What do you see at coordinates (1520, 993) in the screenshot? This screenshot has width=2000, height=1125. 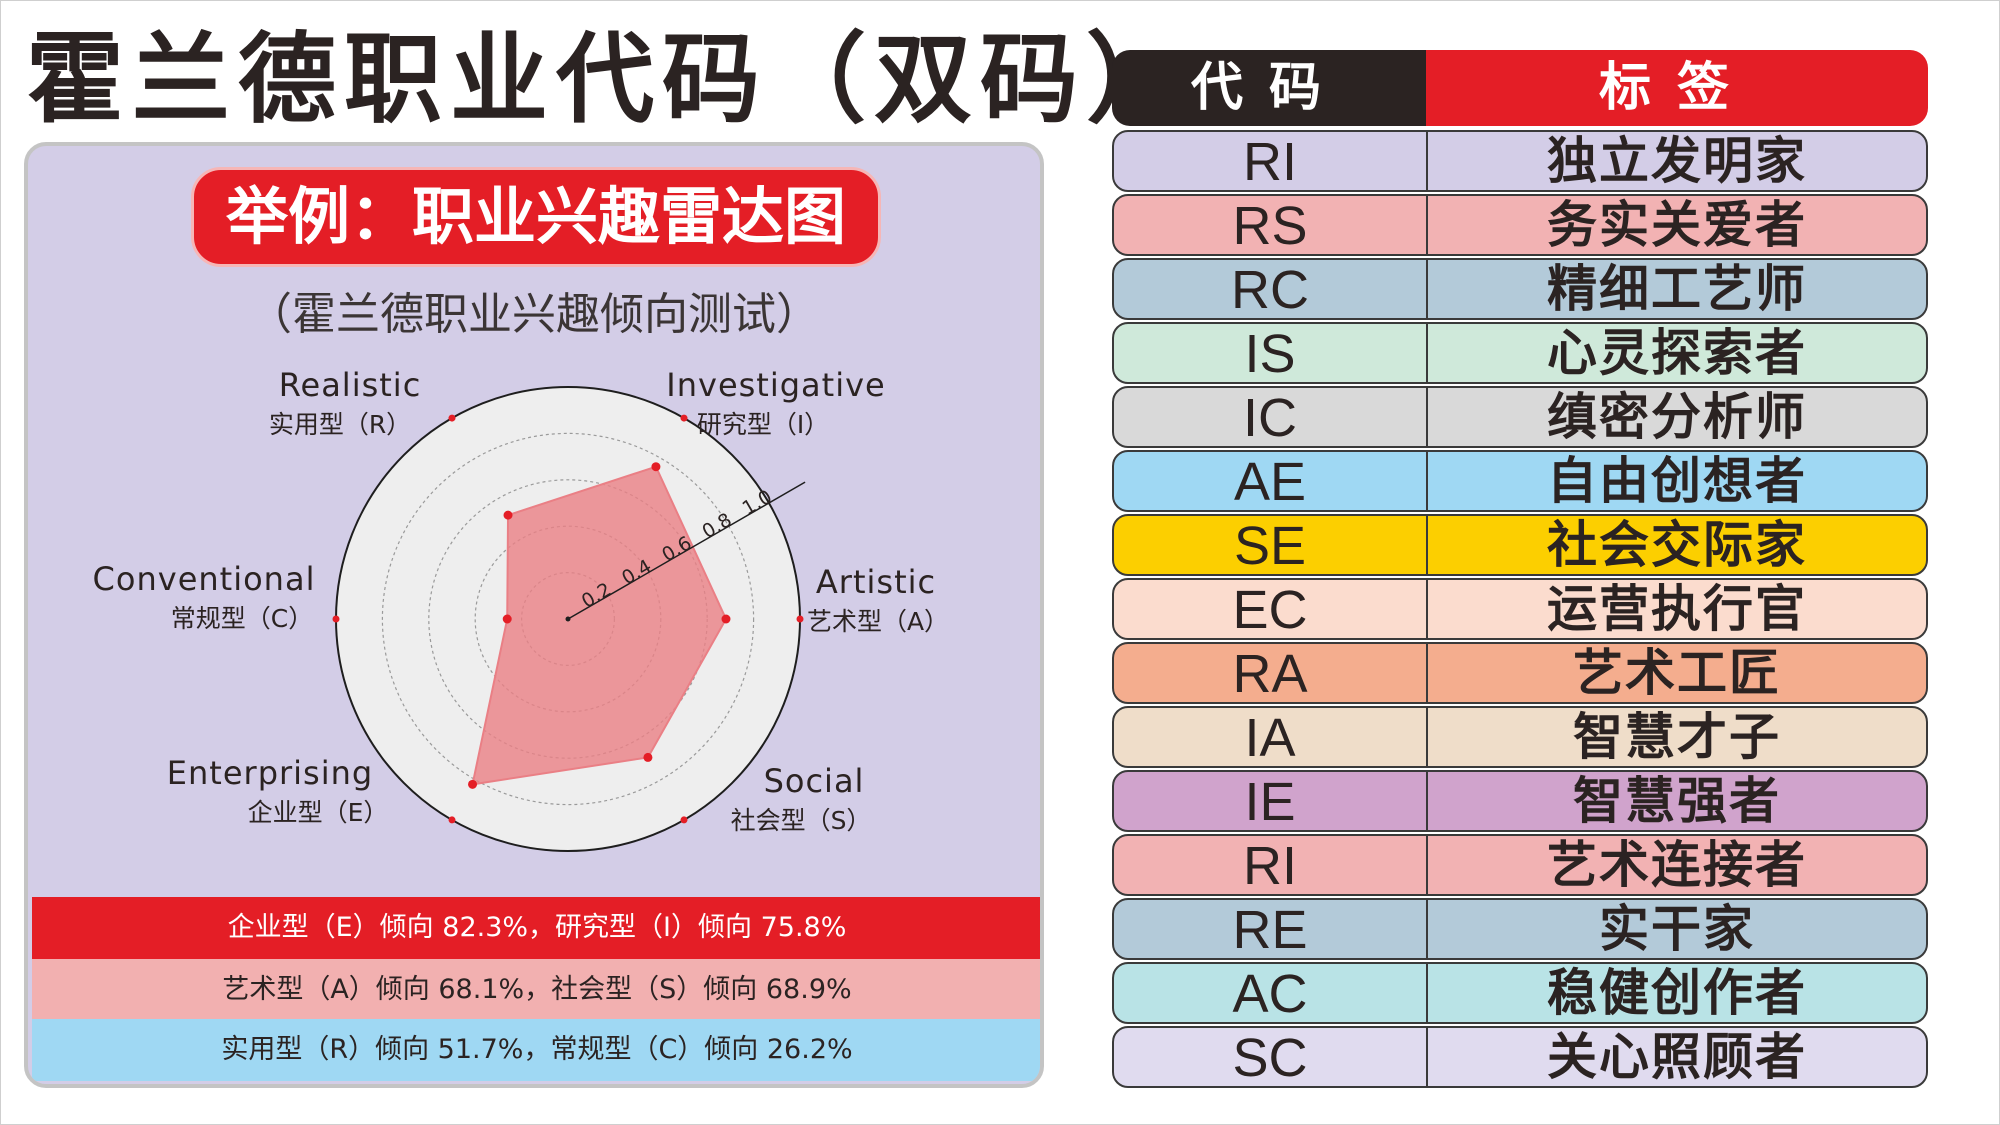 I see `table-row: AC 稳健创作者` at bounding box center [1520, 993].